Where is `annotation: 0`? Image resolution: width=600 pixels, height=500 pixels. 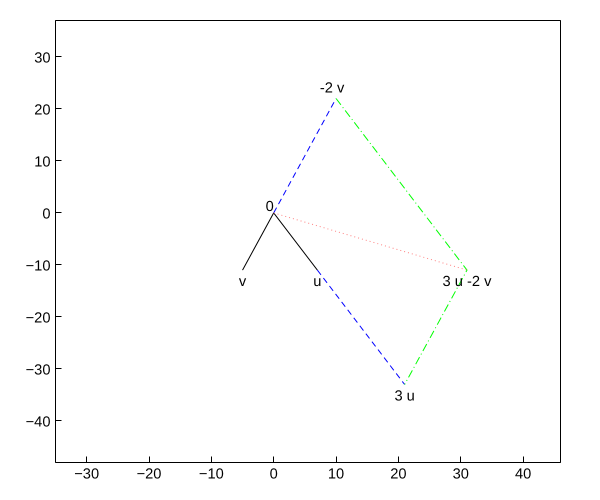 annotation: 0 is located at coordinates (270, 206).